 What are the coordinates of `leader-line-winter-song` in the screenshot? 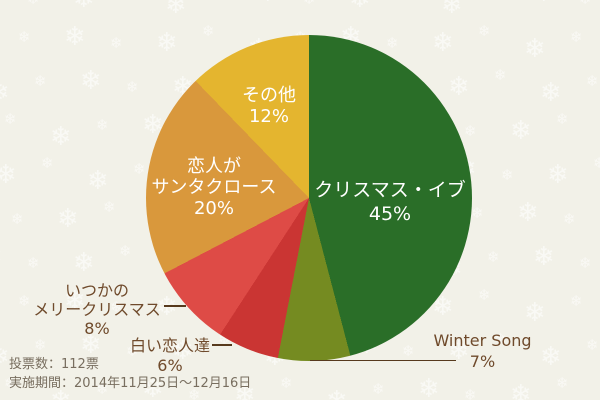 It's located at (383, 360).